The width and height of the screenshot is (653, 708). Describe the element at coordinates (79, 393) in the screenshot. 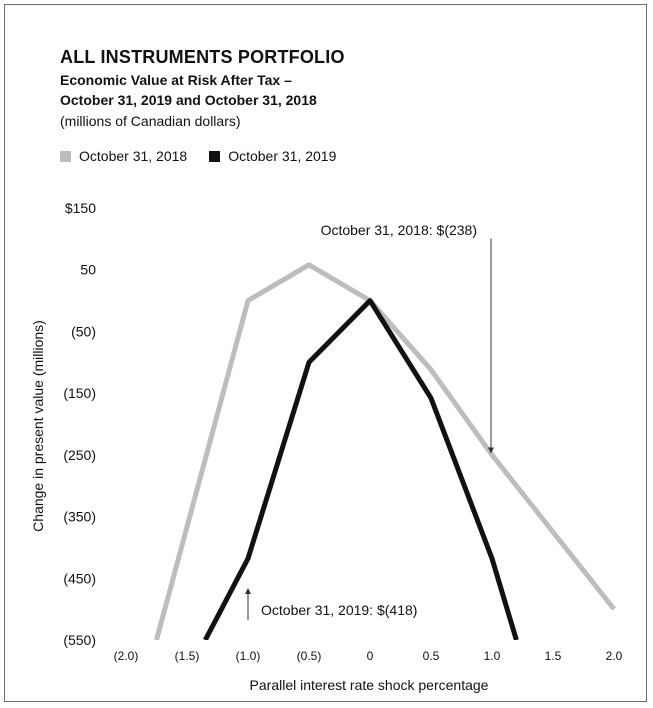

I see `y-tick-label: (150)` at that location.